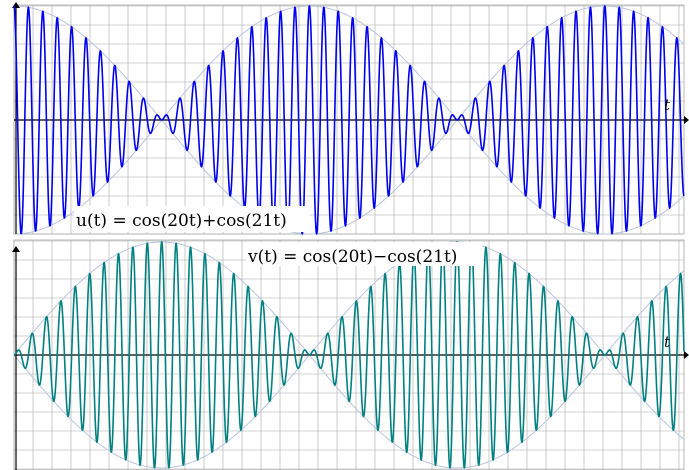 Image resolution: width=689 pixels, height=470 pixels. I want to click on u-formula-label: u(t) = cos(20t)+cos(21t), so click(181, 221).